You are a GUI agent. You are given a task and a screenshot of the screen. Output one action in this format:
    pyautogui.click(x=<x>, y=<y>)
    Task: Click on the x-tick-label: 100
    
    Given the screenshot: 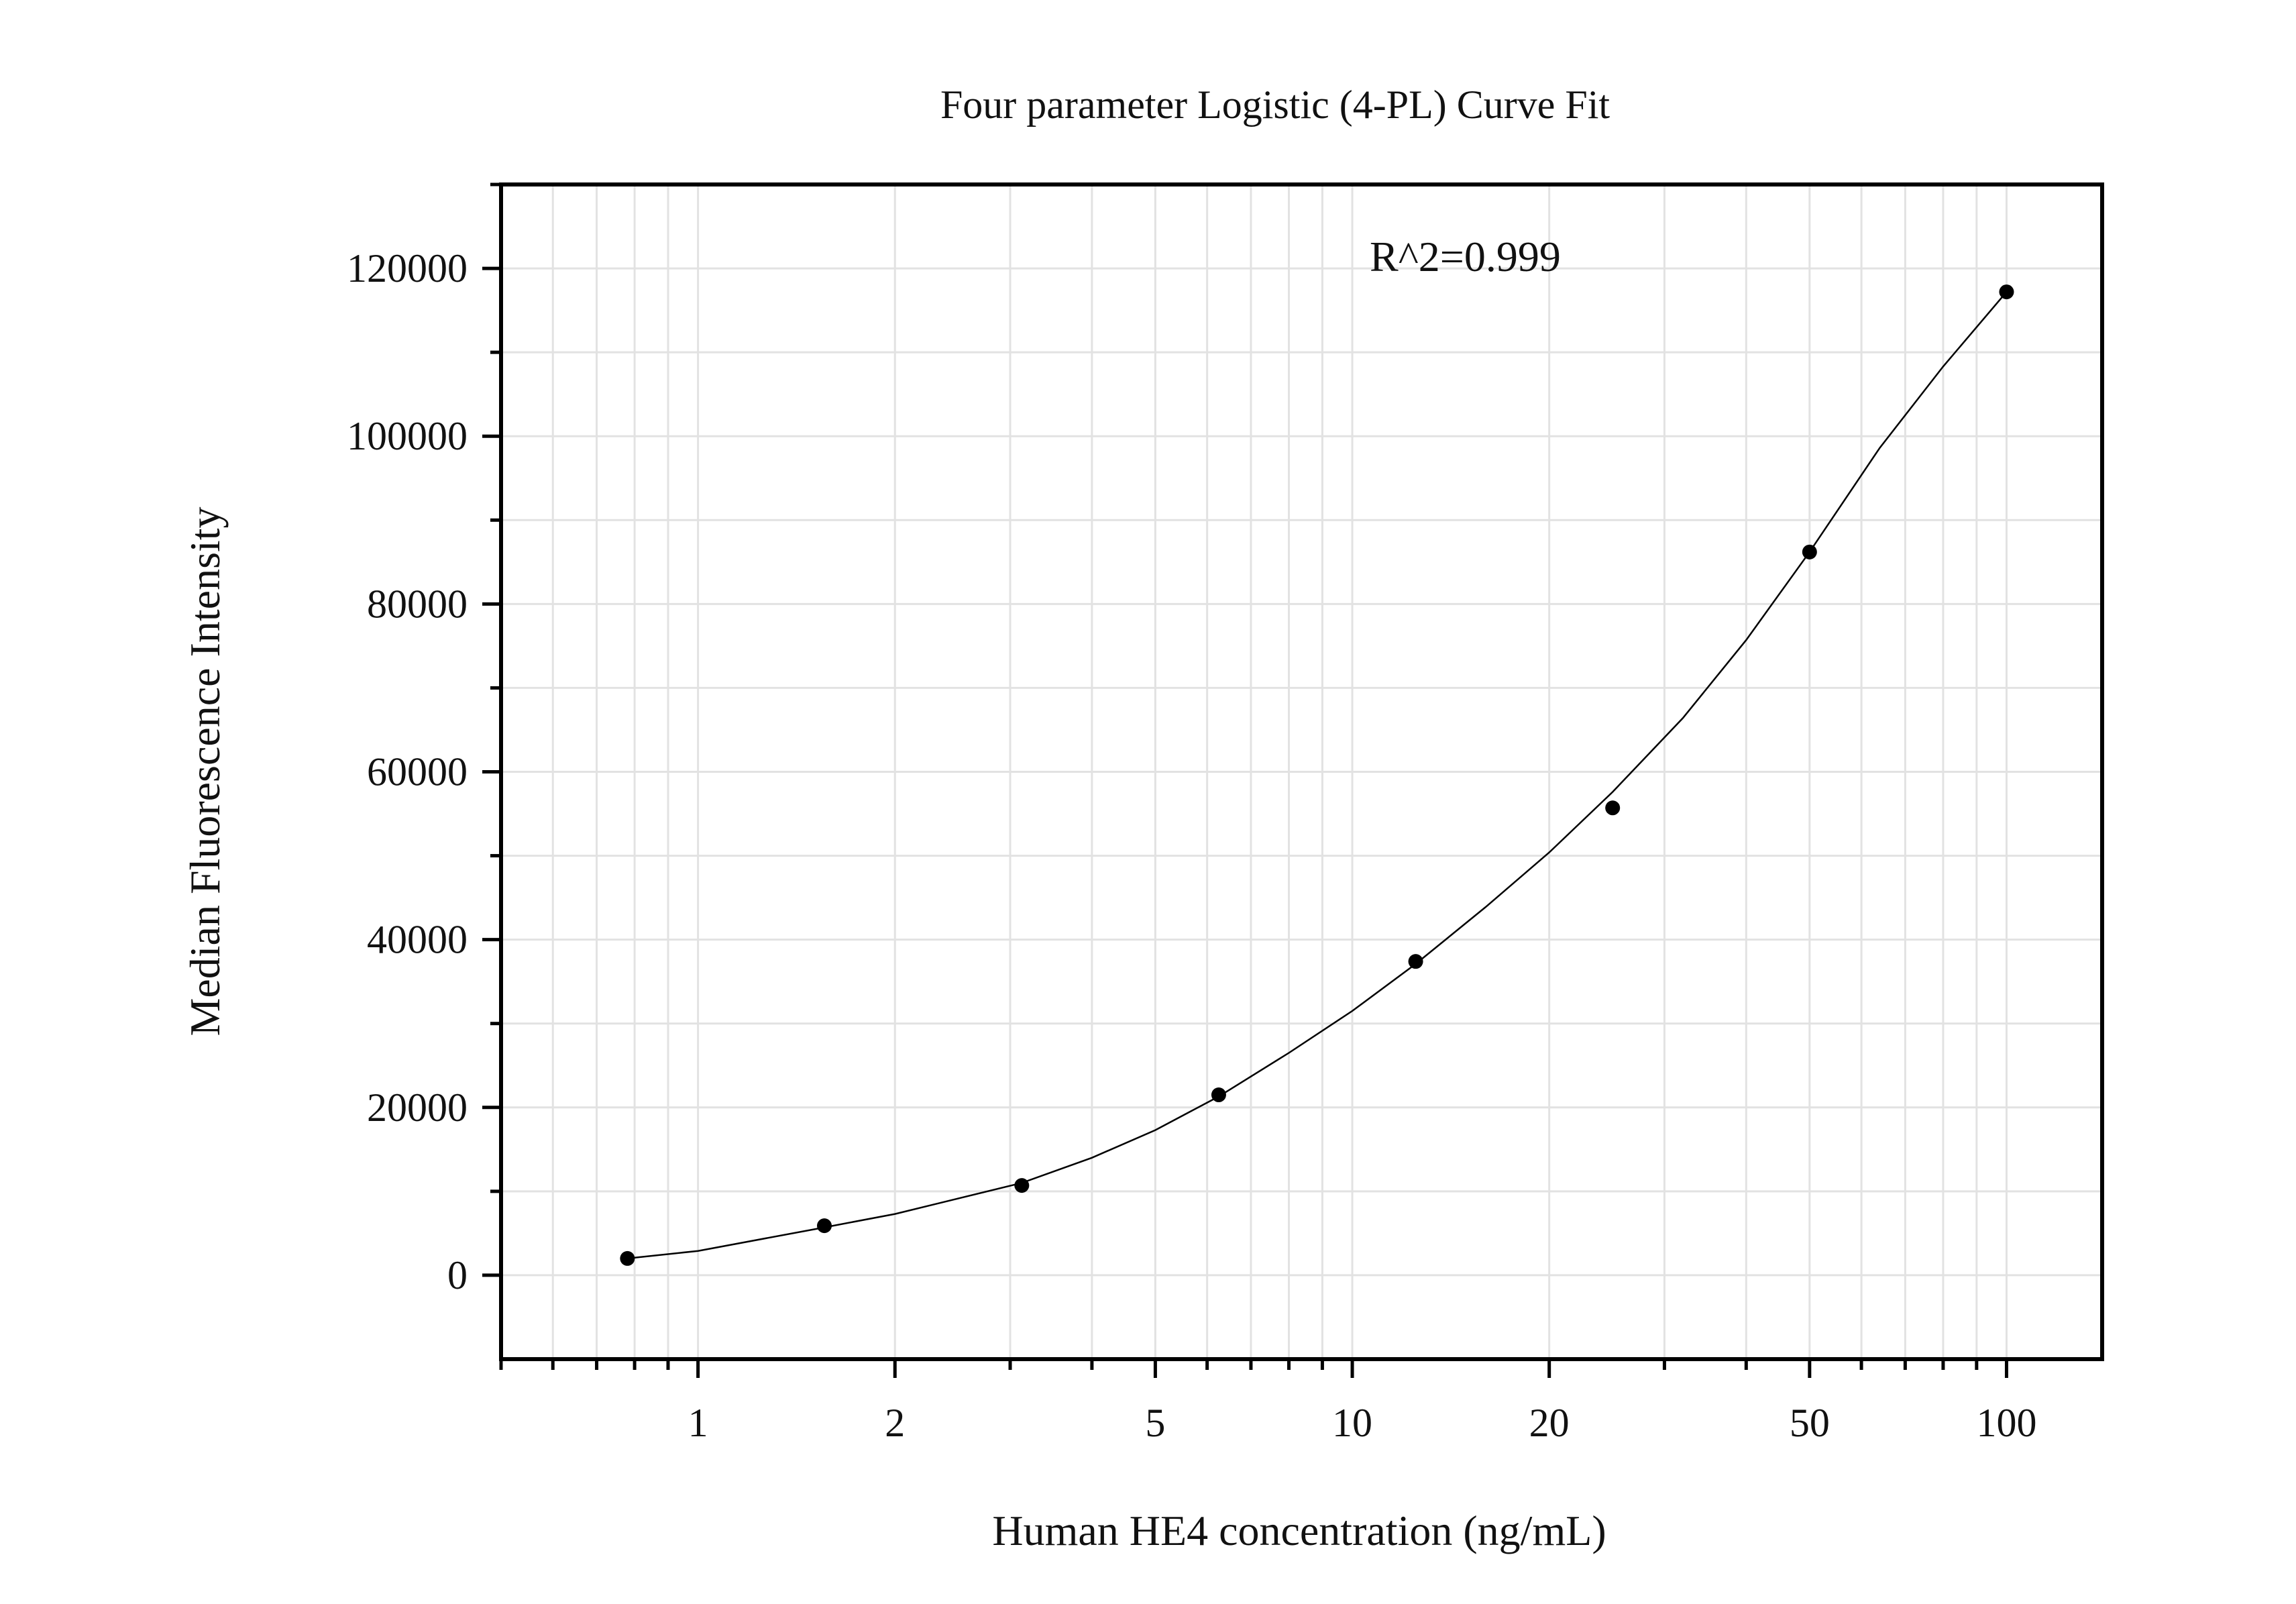 What is the action you would take?
    pyautogui.click(x=2006, y=1423)
    